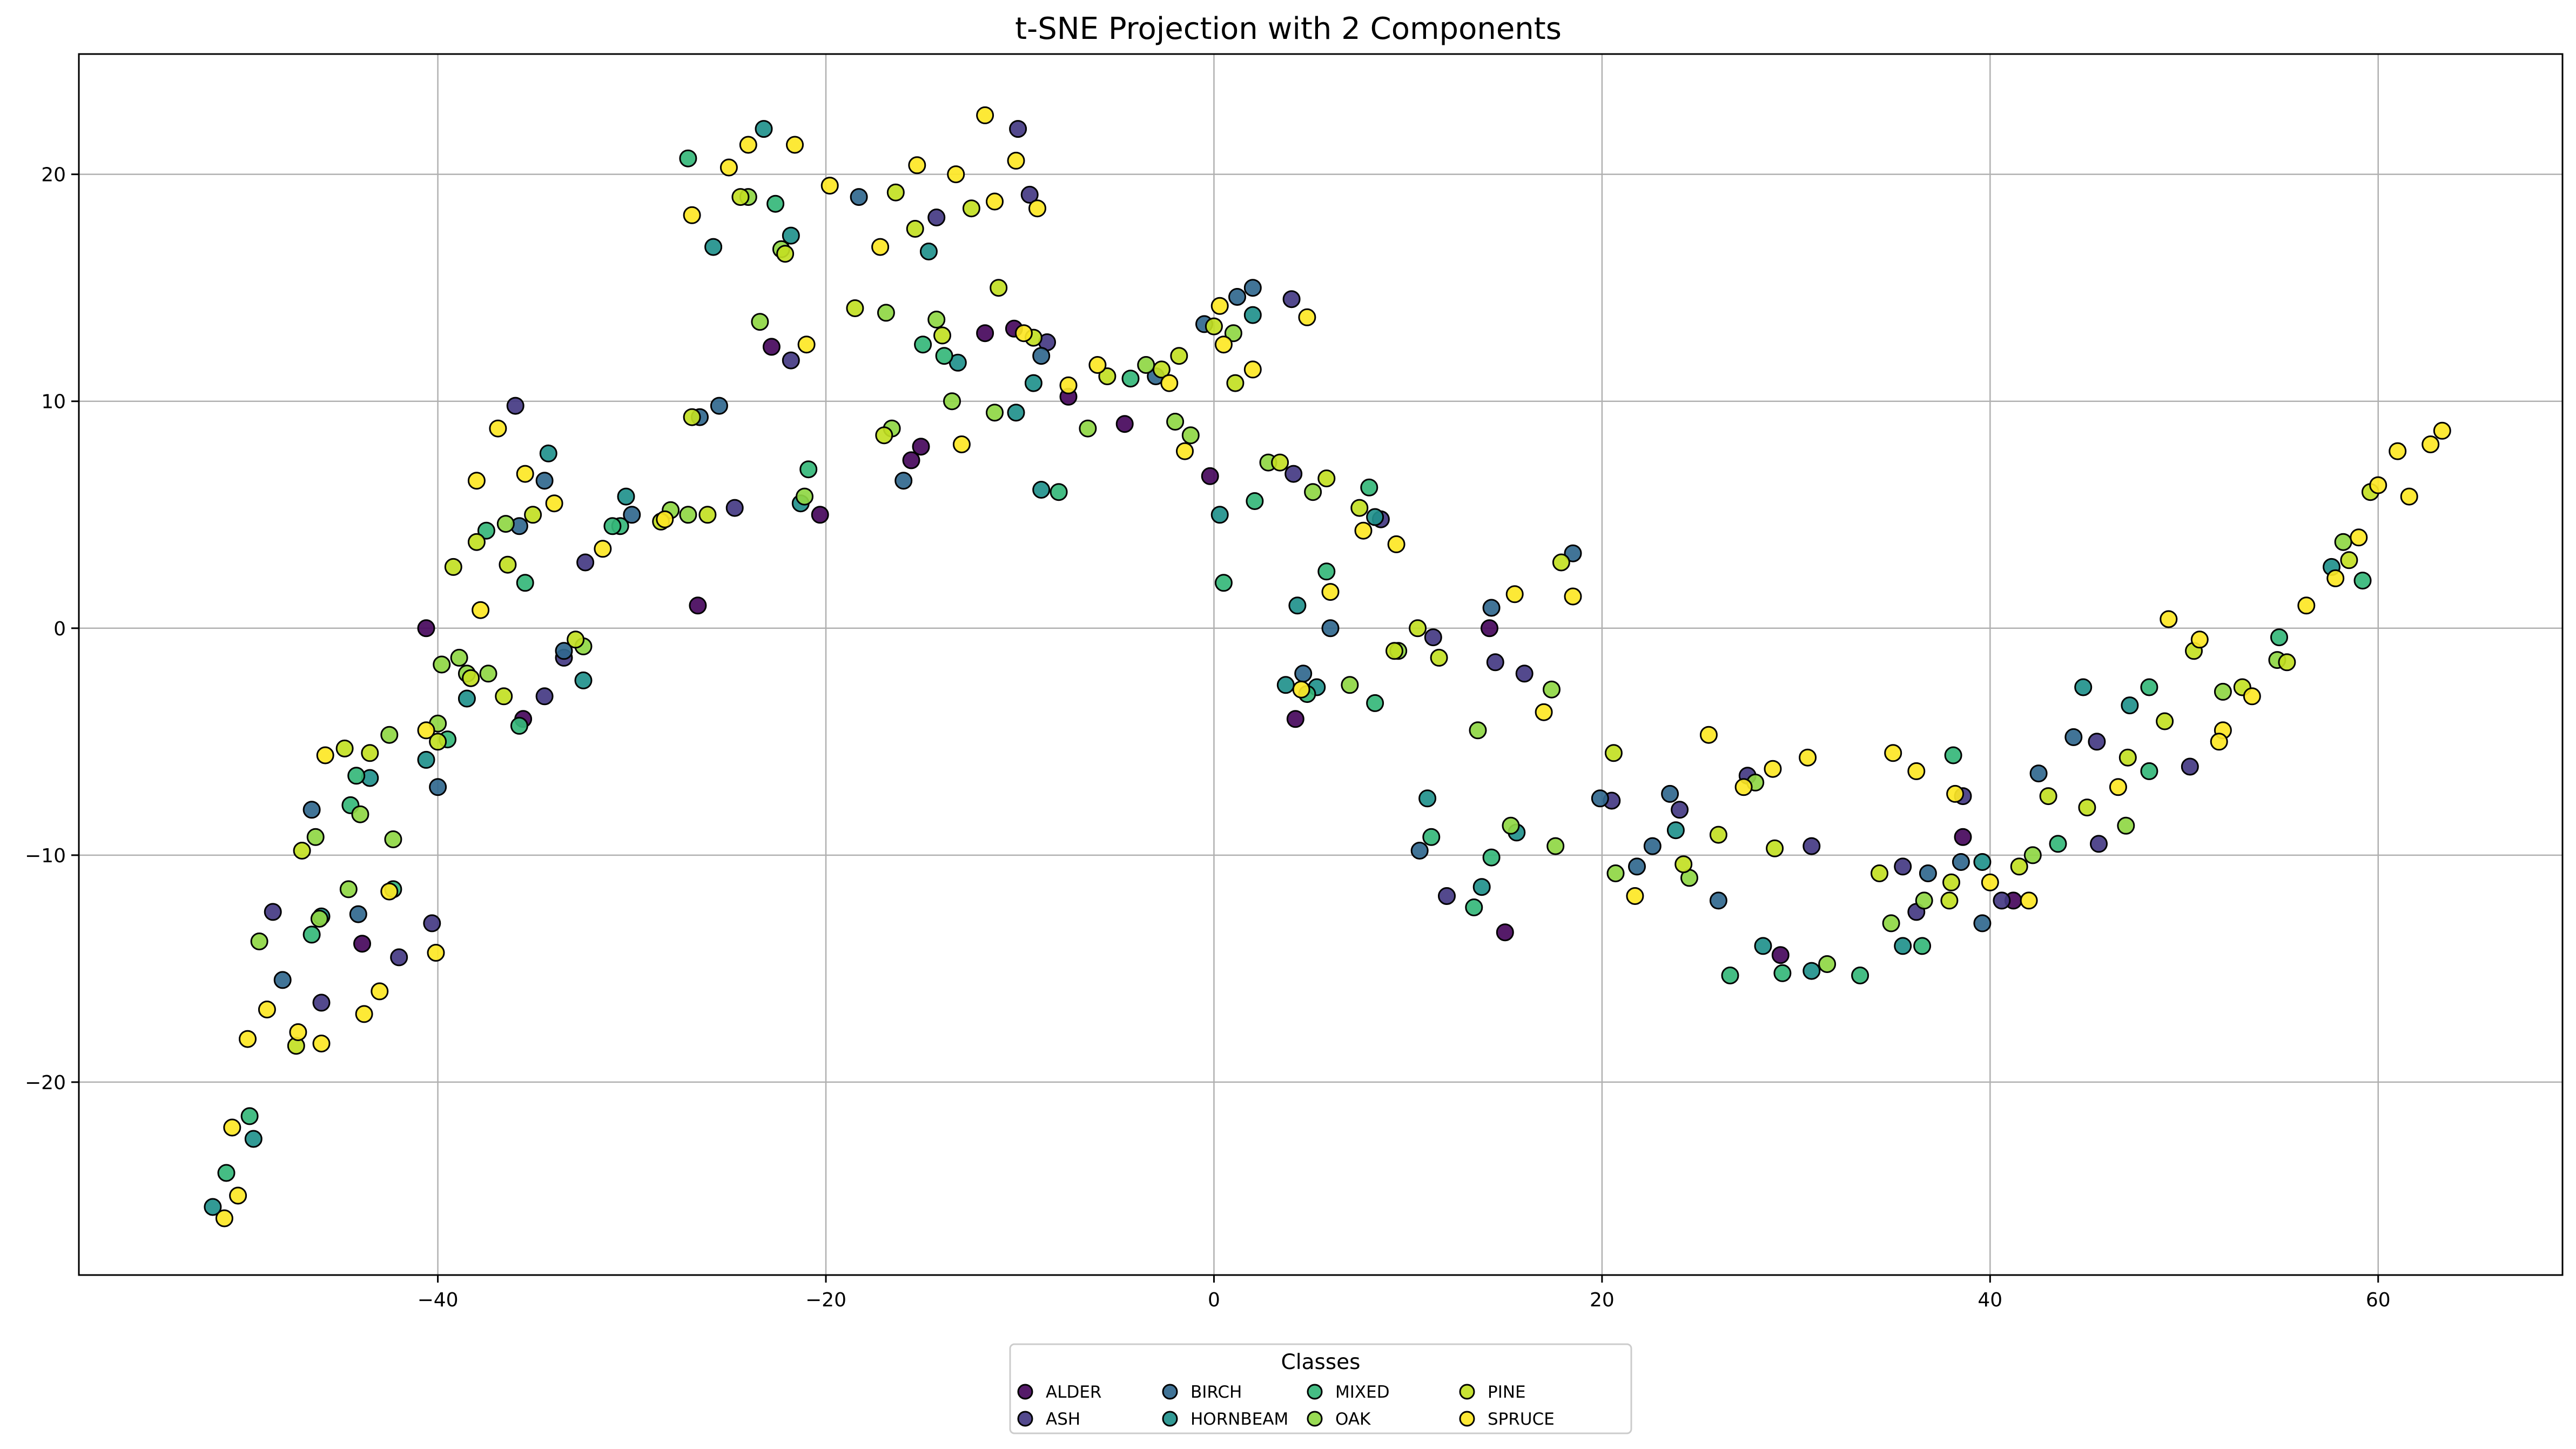  I want to click on x-tick-label: 20, so click(1602, 1300).